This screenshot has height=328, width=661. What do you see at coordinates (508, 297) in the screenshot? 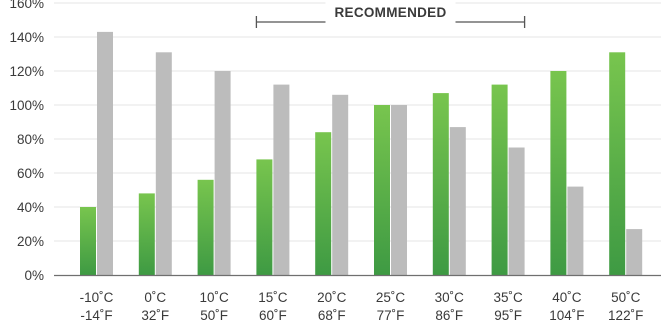
I see `x-tick-label-celsius: 35˚C` at bounding box center [508, 297].